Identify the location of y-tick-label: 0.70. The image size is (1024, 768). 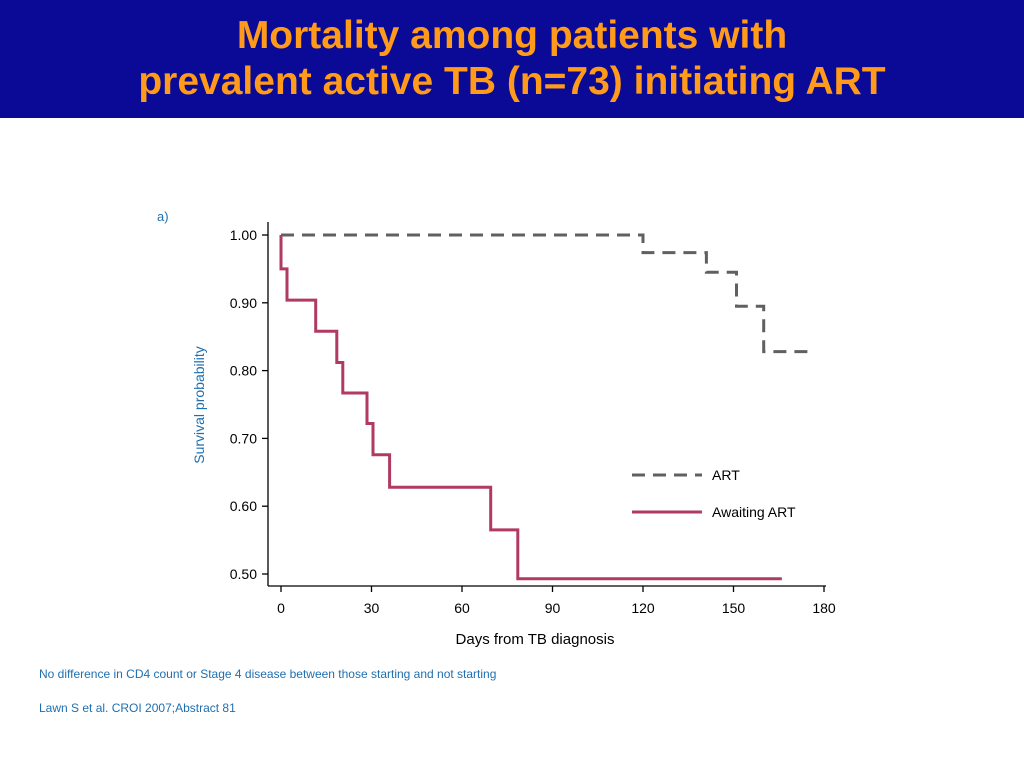
(243, 438).